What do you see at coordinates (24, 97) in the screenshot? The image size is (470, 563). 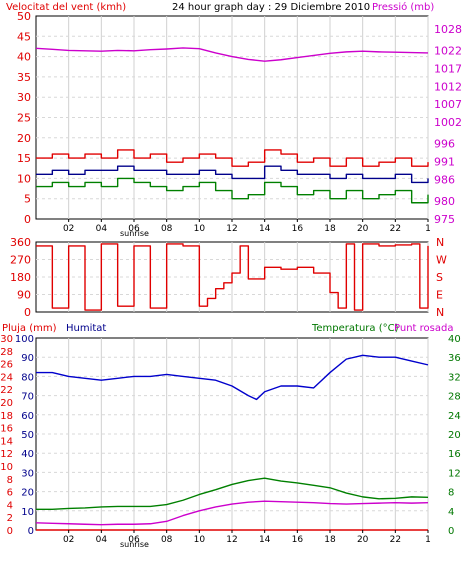 I see `wind-speed-tick-label: 30` at bounding box center [24, 97].